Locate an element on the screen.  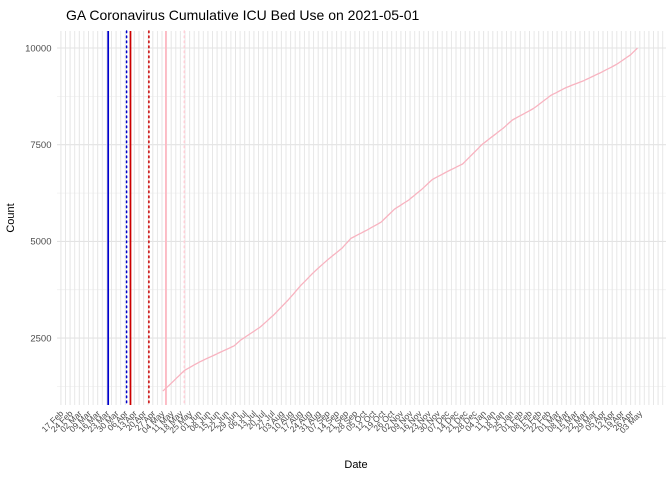
y-tick-label: 5000 is located at coordinates (40, 242).